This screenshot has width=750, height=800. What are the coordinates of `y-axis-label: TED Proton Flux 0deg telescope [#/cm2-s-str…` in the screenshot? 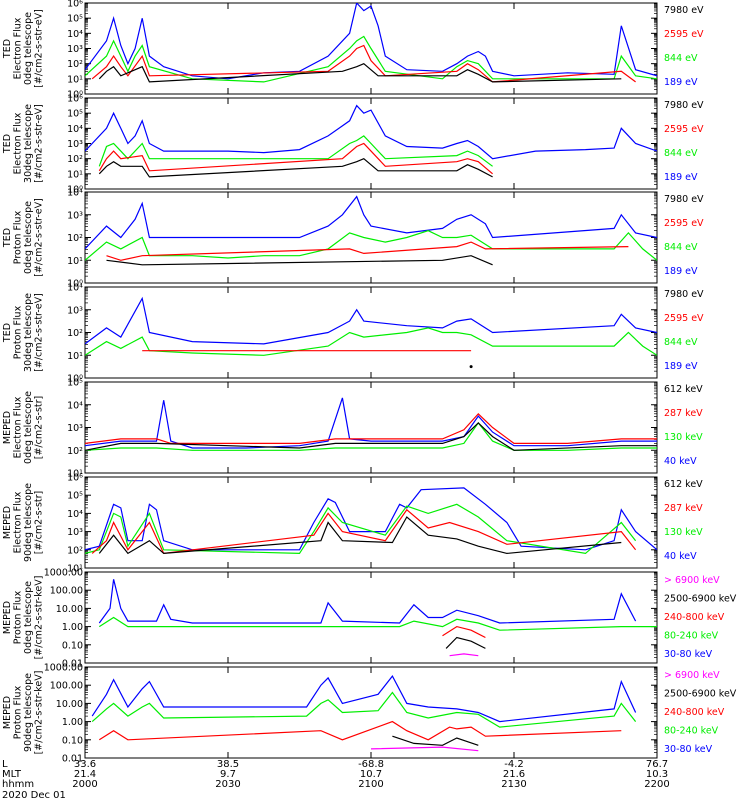 It's located at (23, 237).